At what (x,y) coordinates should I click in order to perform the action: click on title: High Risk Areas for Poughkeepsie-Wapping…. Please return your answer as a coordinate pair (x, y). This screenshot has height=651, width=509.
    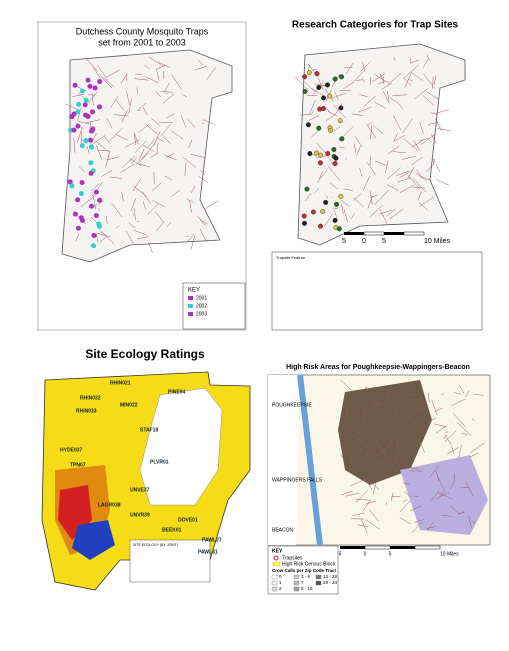
    Looking at the image, I should click on (378, 367).